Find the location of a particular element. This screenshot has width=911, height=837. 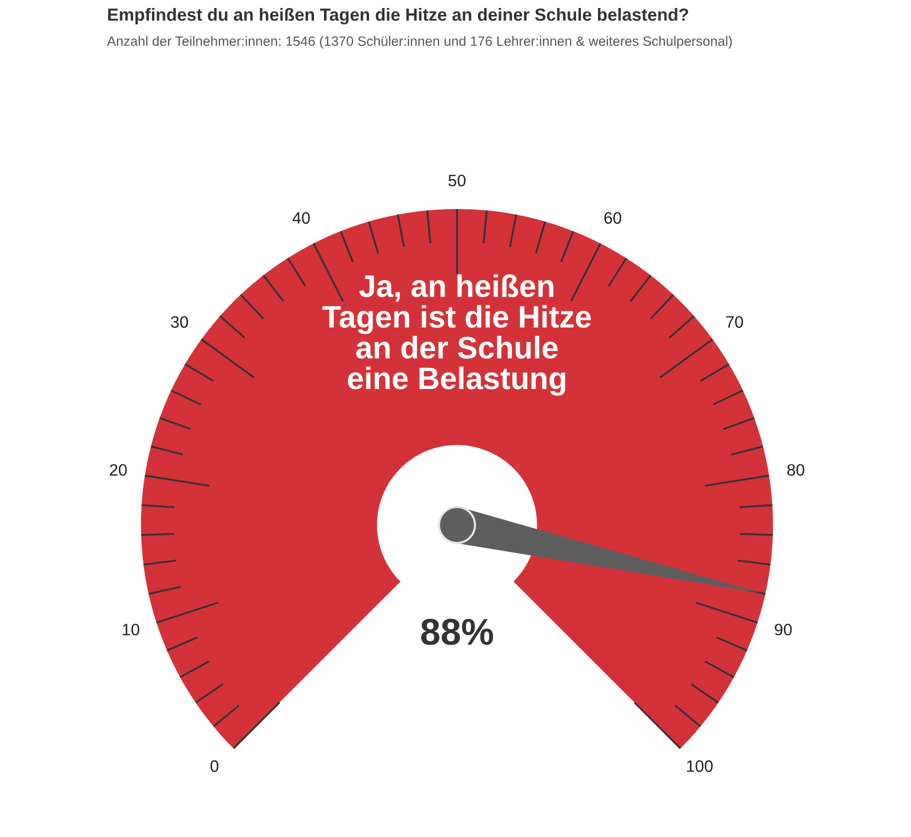

text: 40 is located at coordinates (301, 218).